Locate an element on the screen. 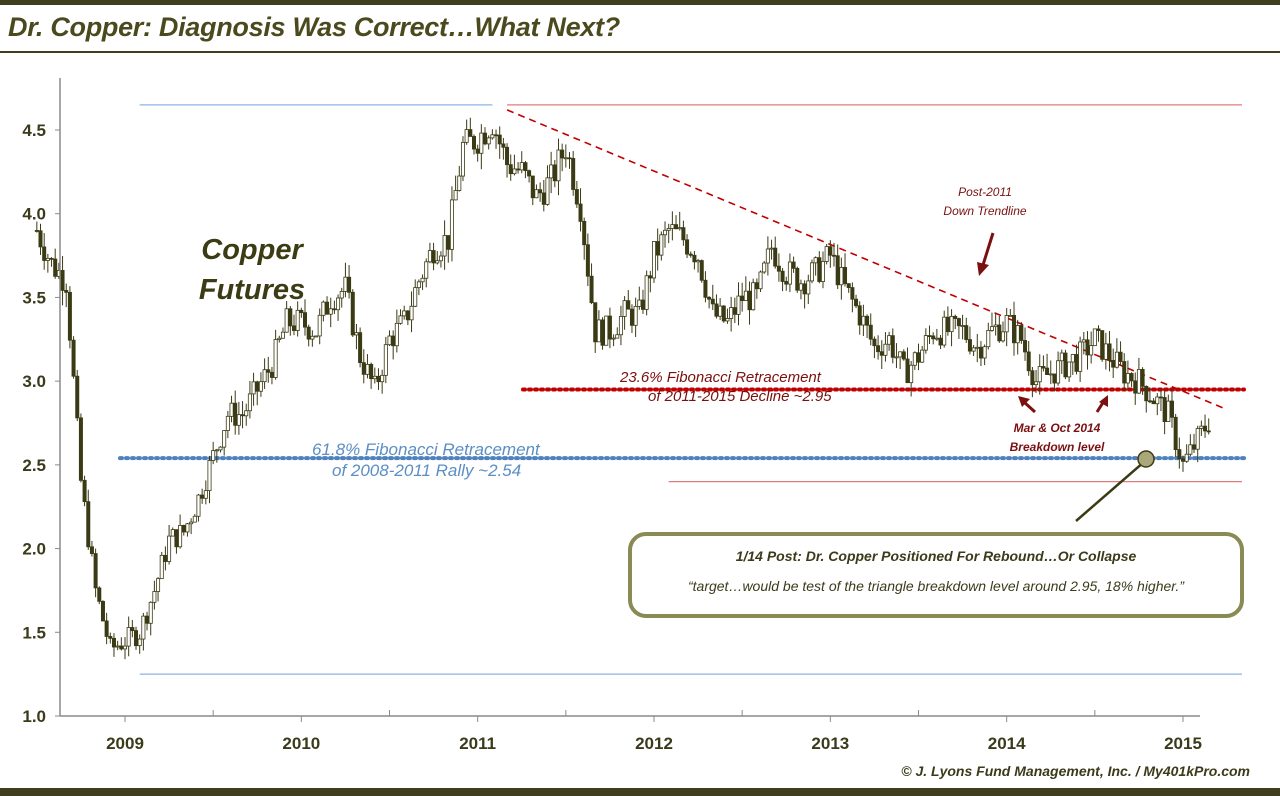 This screenshot has height=796, width=1280. x-tick-label: 2013 is located at coordinates (830, 743).